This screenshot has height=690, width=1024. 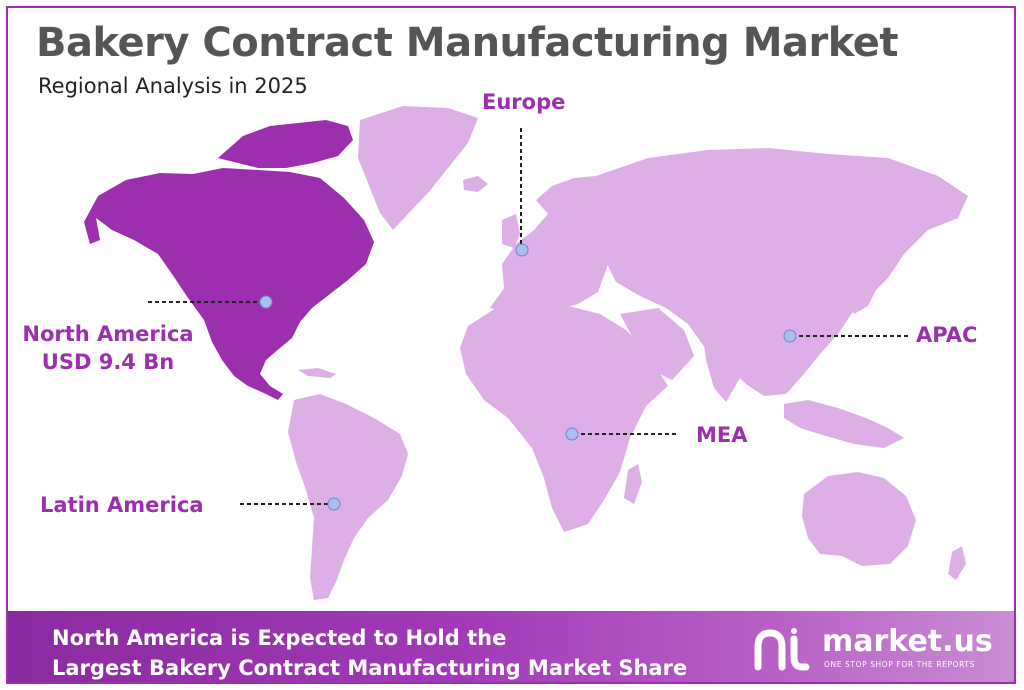 I want to click on apac-label: APAC, so click(x=946, y=335).